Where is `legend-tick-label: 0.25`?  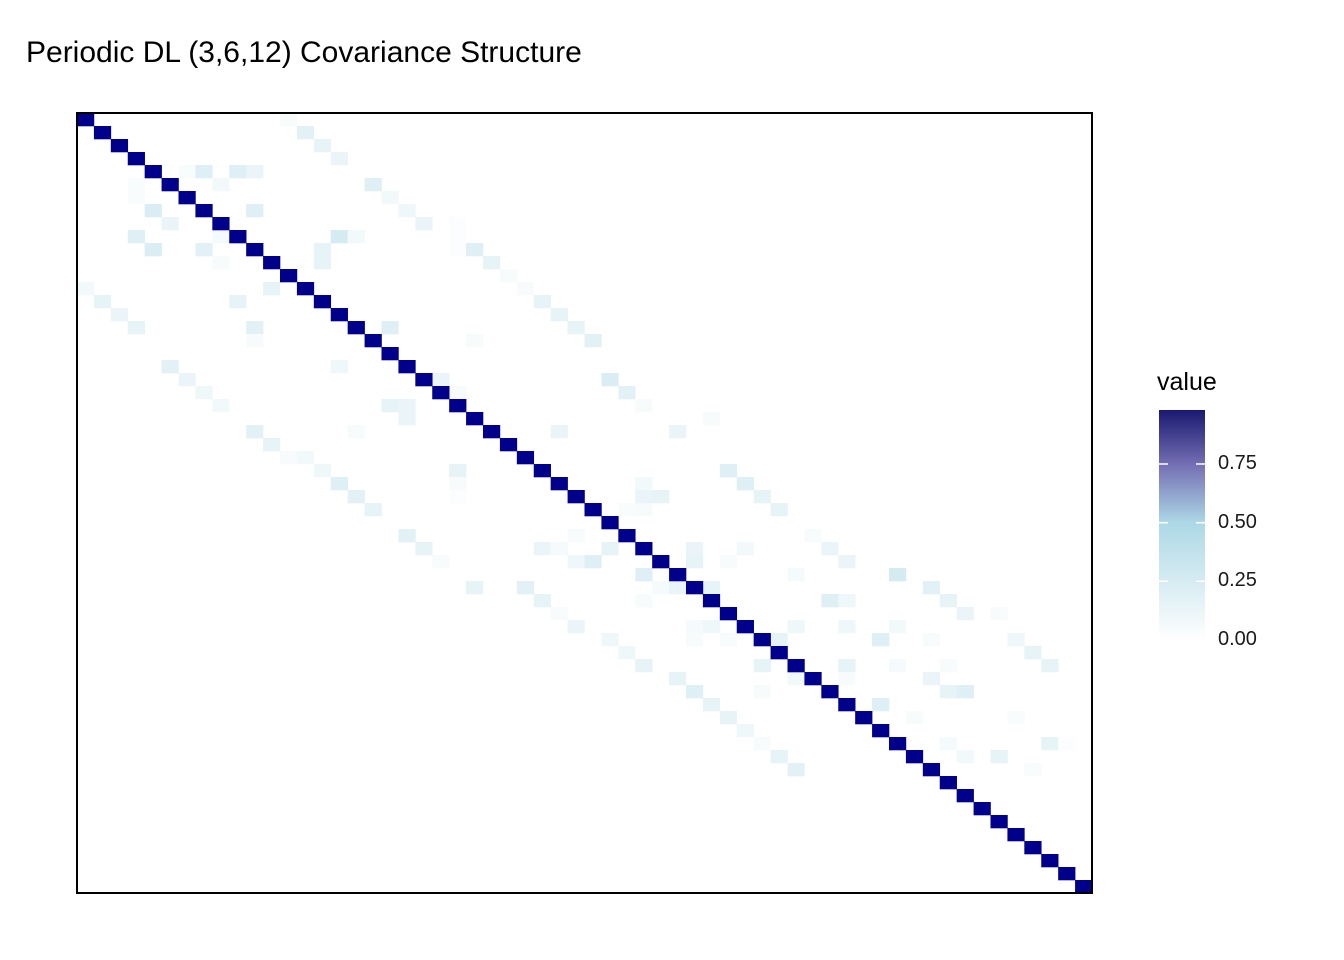 legend-tick-label: 0.25 is located at coordinates (1237, 580).